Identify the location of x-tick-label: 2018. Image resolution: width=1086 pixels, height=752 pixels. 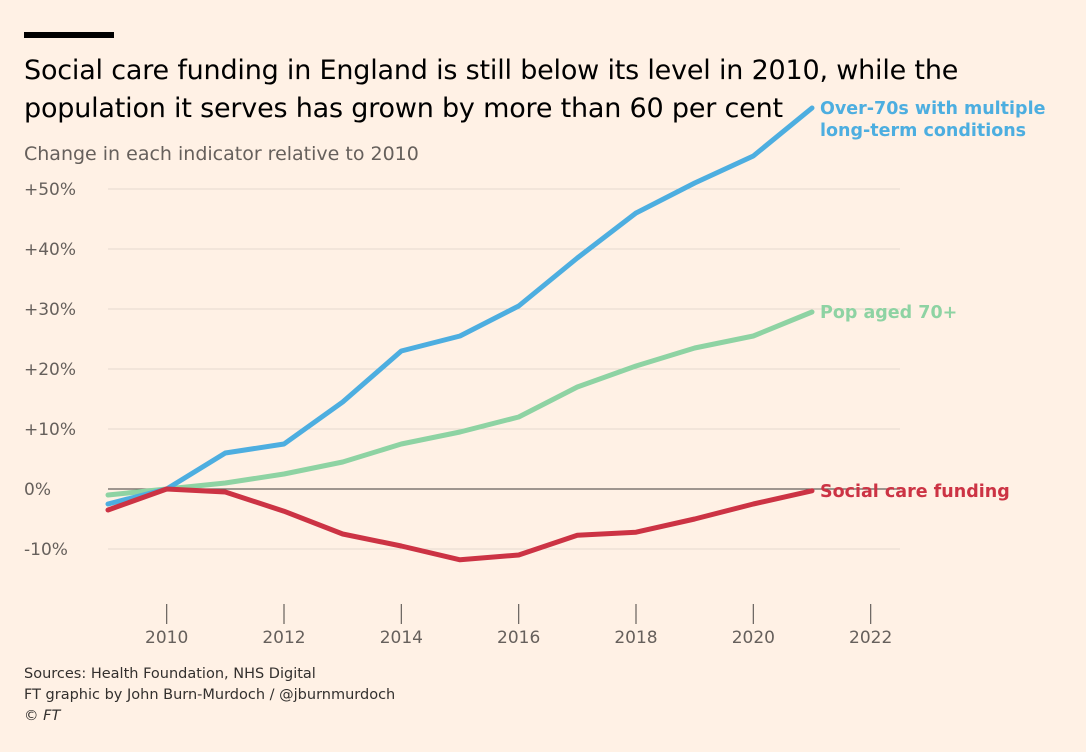
(635, 638).